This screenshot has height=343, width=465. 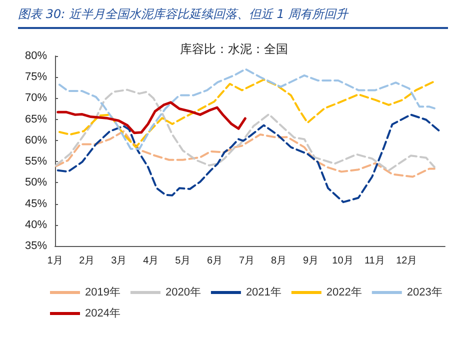 I want to click on x-tick-label: 10月, so click(x=343, y=261).